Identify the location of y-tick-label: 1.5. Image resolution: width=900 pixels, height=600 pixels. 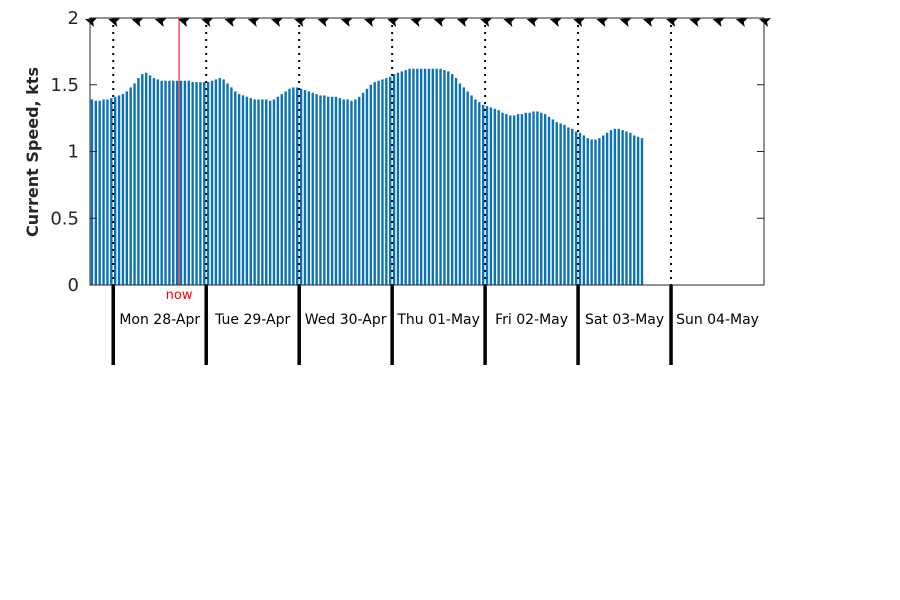
(64, 85).